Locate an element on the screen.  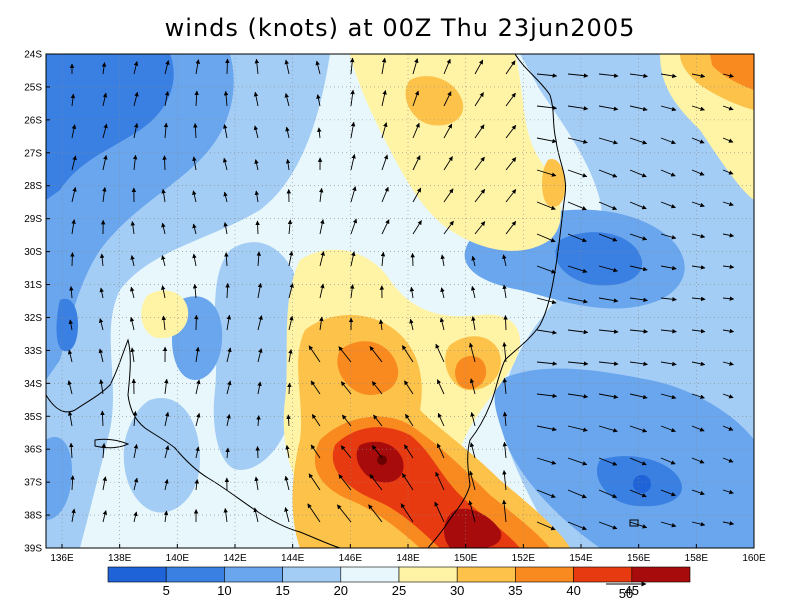
tasmania-island is located at coordinates (634, 523).